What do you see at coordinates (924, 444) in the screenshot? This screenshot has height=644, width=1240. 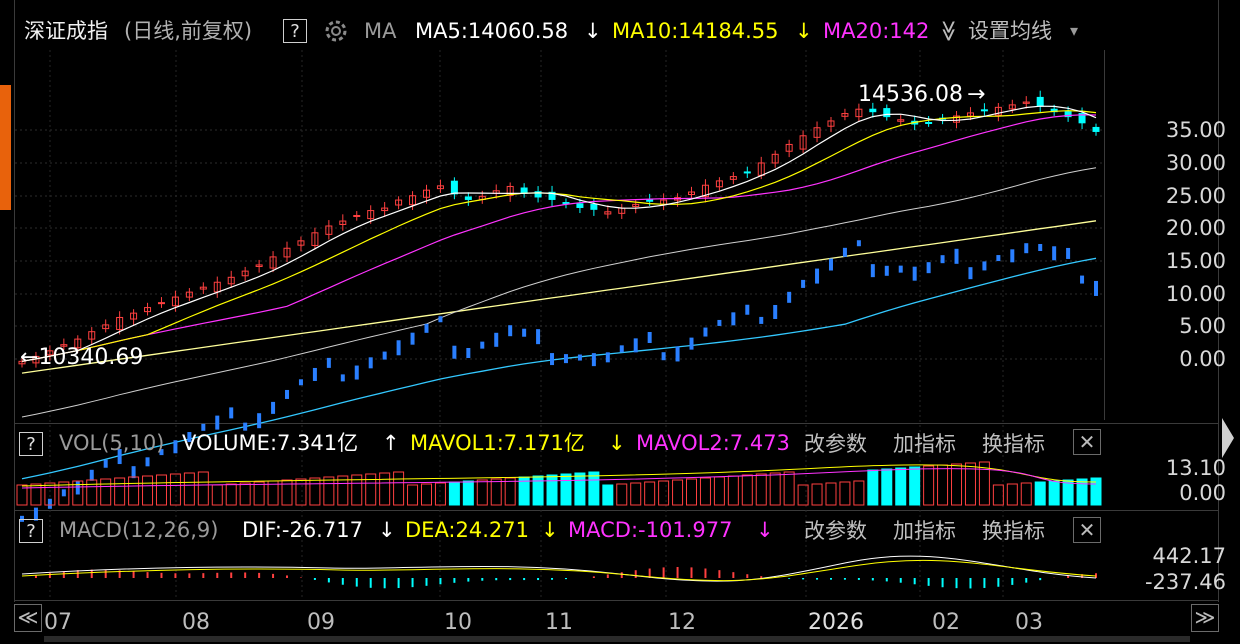 I see `volume-add-indicator-button: 加指标` at bounding box center [924, 444].